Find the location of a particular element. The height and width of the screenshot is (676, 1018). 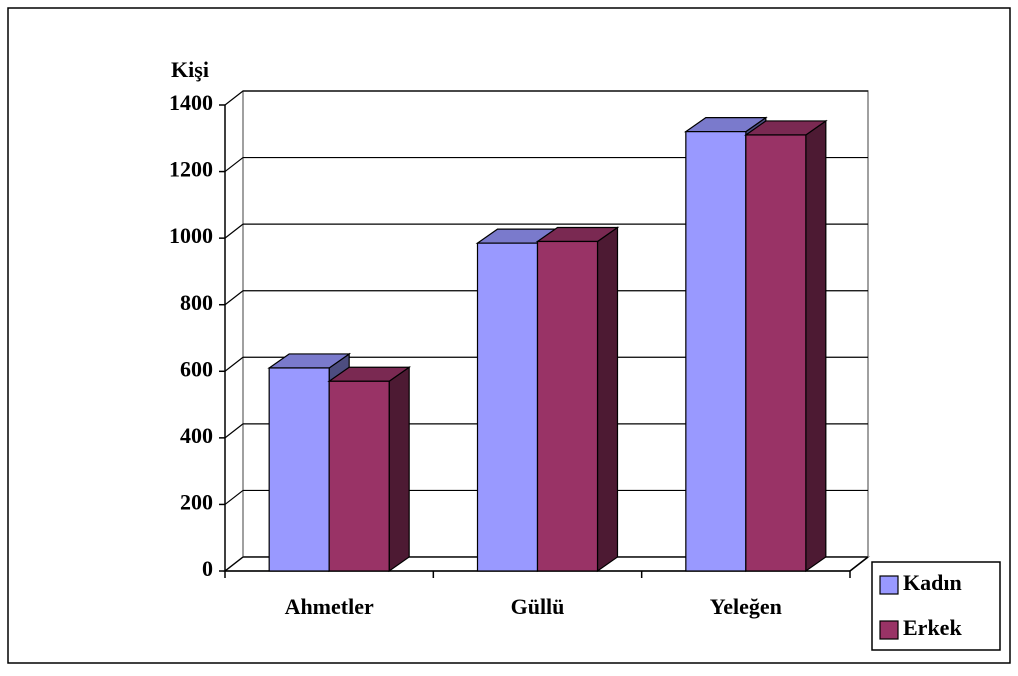

x-tick-label: Yeleğen is located at coordinates (746, 606).